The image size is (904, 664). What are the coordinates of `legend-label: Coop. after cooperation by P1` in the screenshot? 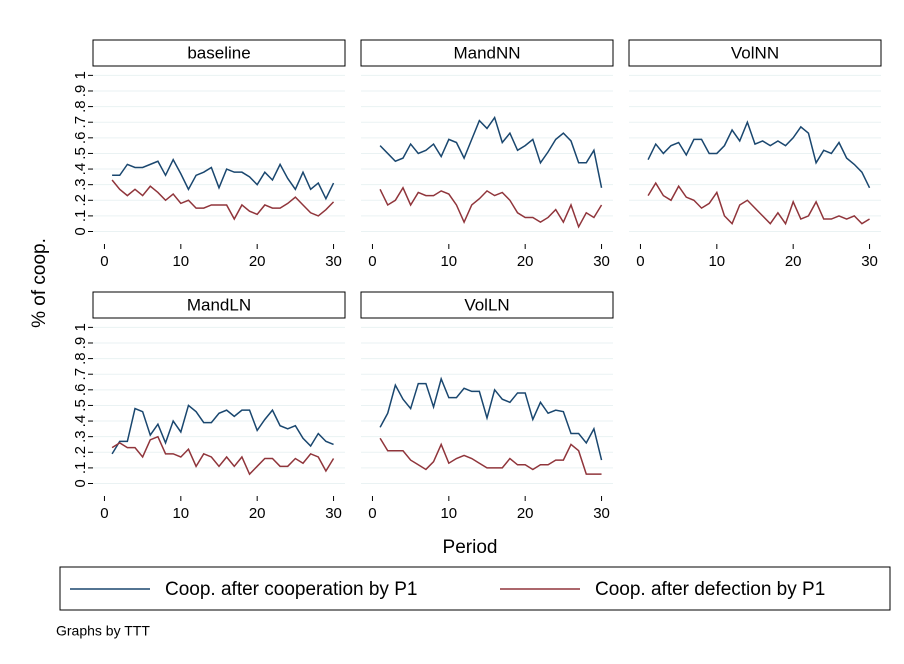 It's located at (291, 589).